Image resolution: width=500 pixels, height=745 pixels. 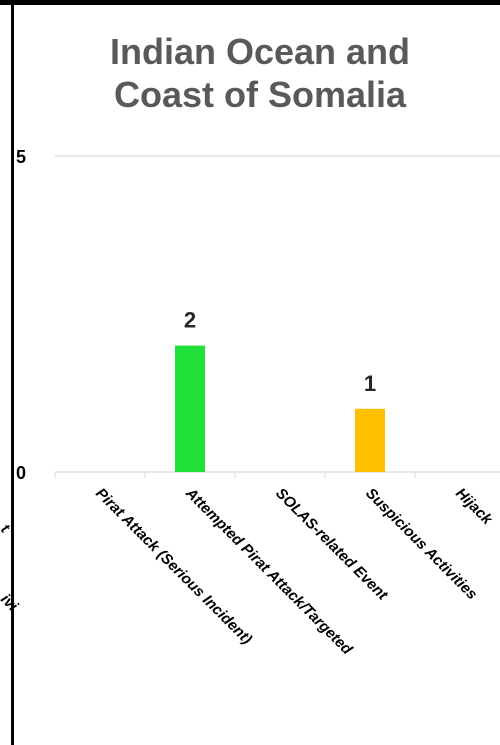 What do you see at coordinates (12, 372) in the screenshot?
I see `frame-left-border` at bounding box center [12, 372].